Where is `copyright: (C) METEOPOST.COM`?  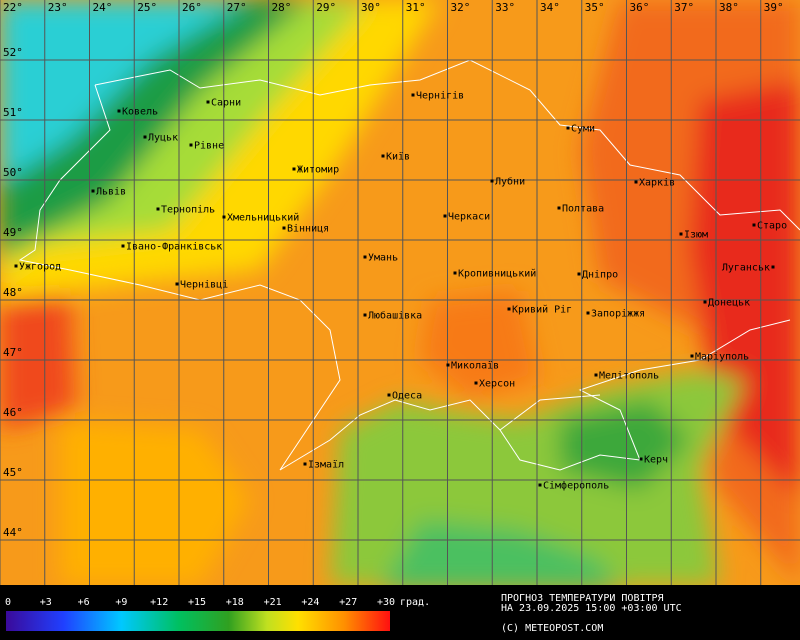
copyright: (C) METEOPOST.COM is located at coordinates (552, 628).